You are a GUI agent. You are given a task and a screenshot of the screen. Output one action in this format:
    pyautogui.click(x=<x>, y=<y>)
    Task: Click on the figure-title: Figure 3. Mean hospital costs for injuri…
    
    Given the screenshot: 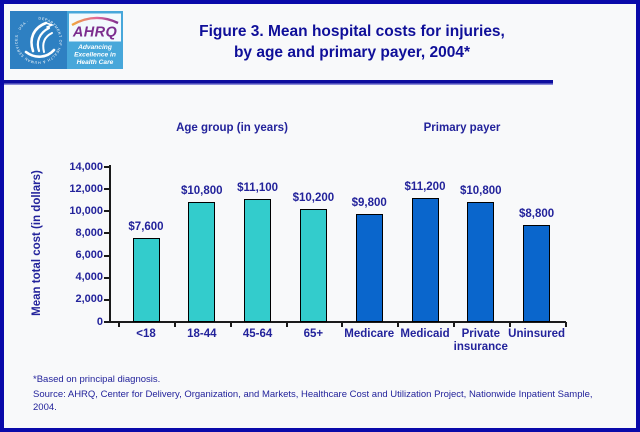 What is the action you would take?
    pyautogui.click(x=352, y=42)
    